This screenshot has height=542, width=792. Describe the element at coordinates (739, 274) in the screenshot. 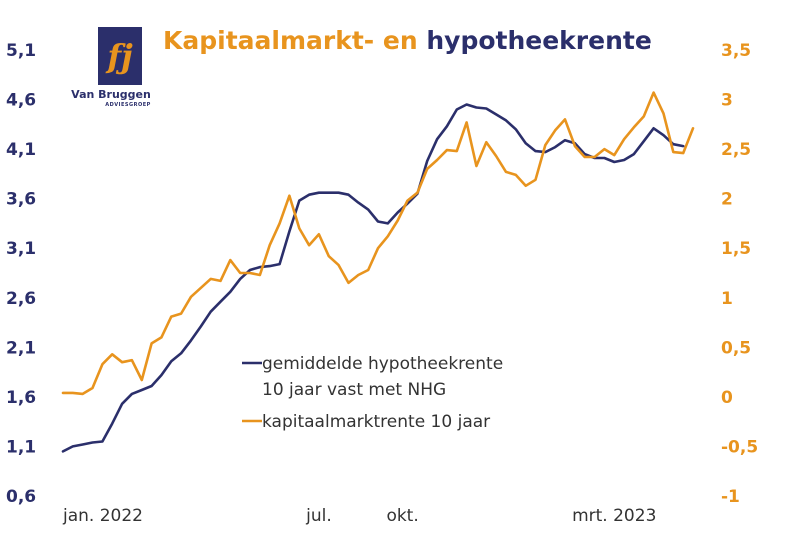

I see `y-axis-right: -1 -0,5 0 0,5 1 1,5 2 2,5 3 3,5` at that location.